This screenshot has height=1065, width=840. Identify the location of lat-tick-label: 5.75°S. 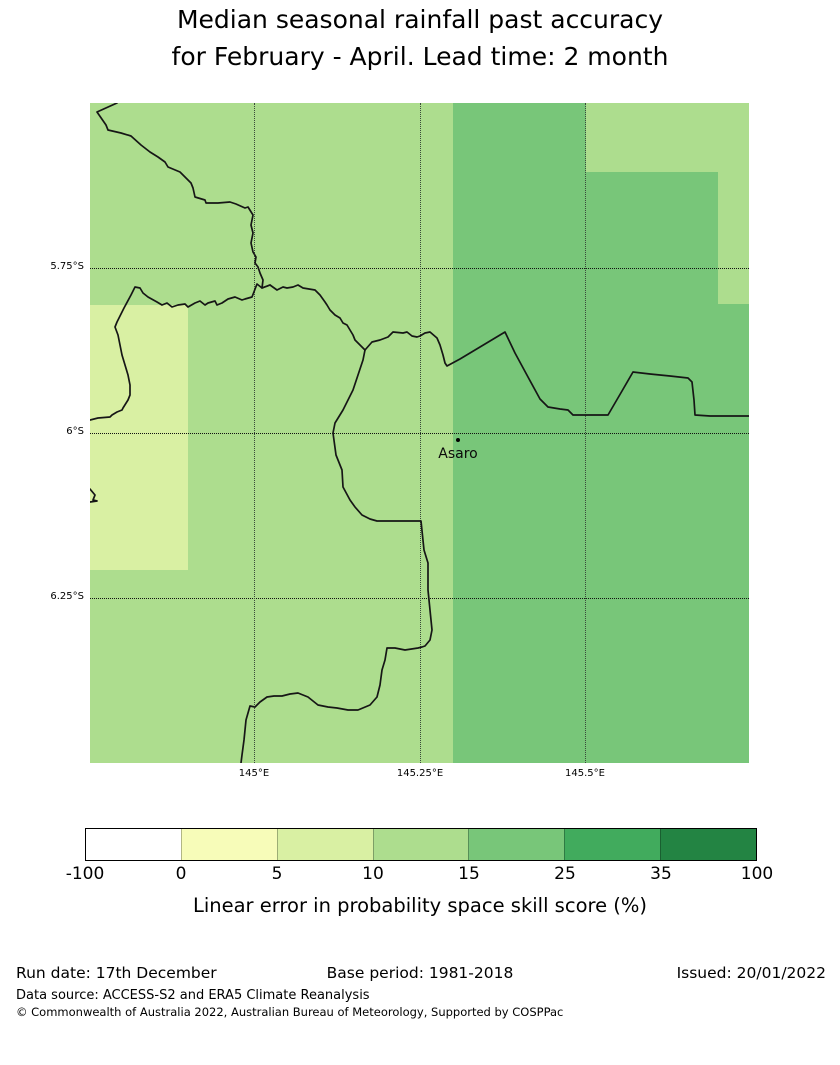
(67, 266).